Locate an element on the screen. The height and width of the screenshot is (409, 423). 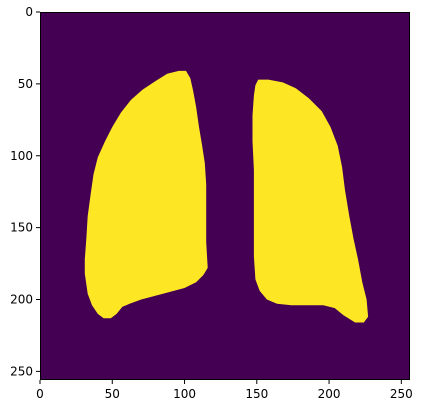
x-tick-label: 250 is located at coordinates (401, 394).